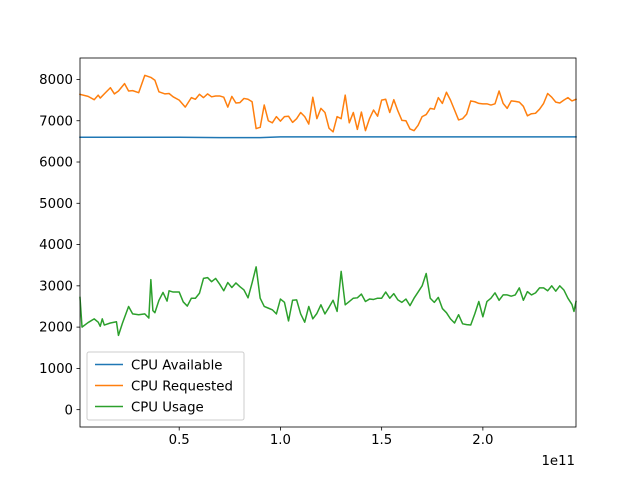 Image resolution: width=640 pixels, height=484 pixels. What do you see at coordinates (167, 408) in the screenshot?
I see `legend-label-cpu-usage: CPU Usage` at bounding box center [167, 408].